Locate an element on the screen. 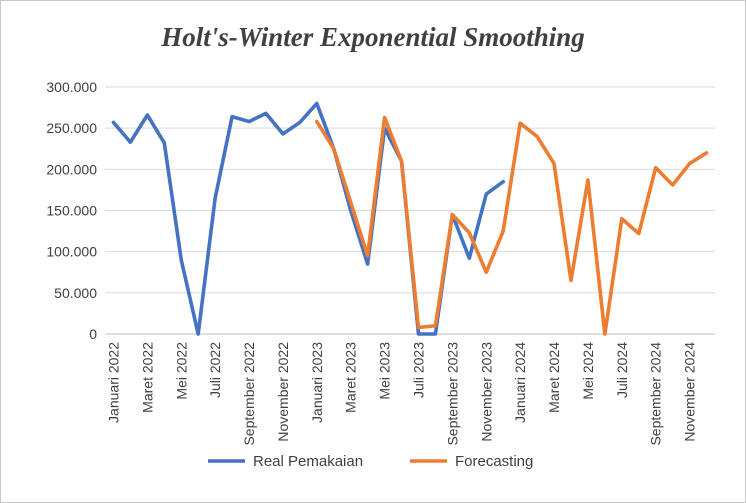 This screenshot has height=503, width=746. x-tick-label: Mei 2023 is located at coordinates (385, 371).